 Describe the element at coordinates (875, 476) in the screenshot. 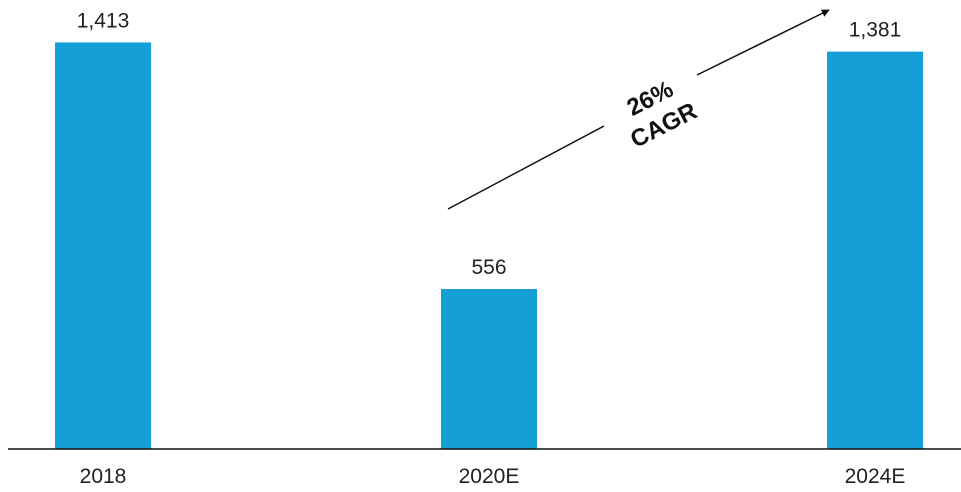

I see `x-tick-label-2024e: 2024E` at that location.